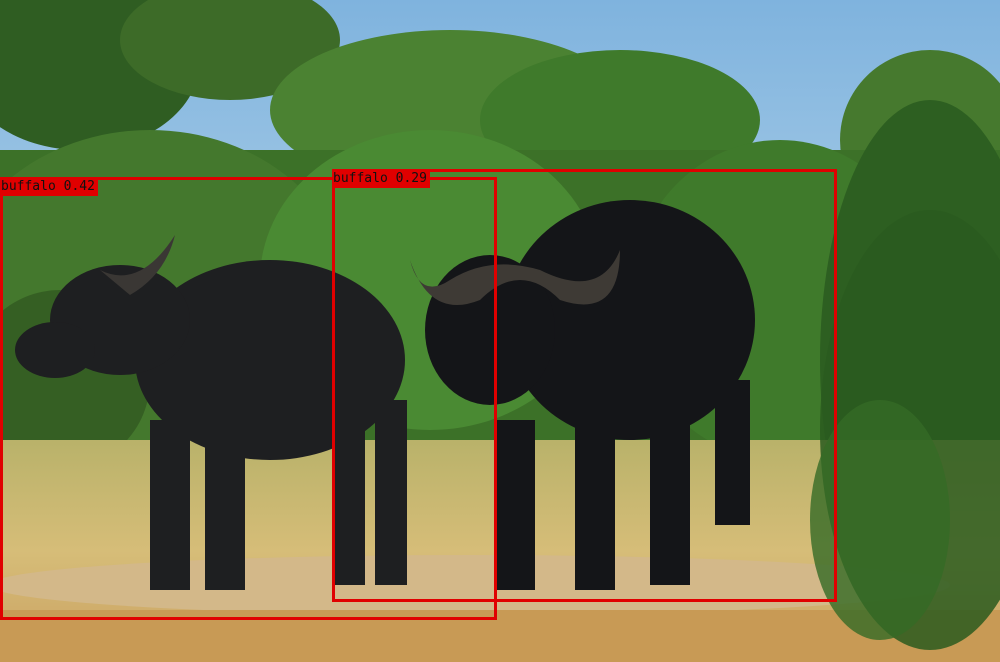  I want to click on foreground-bush, so click(905, 430).